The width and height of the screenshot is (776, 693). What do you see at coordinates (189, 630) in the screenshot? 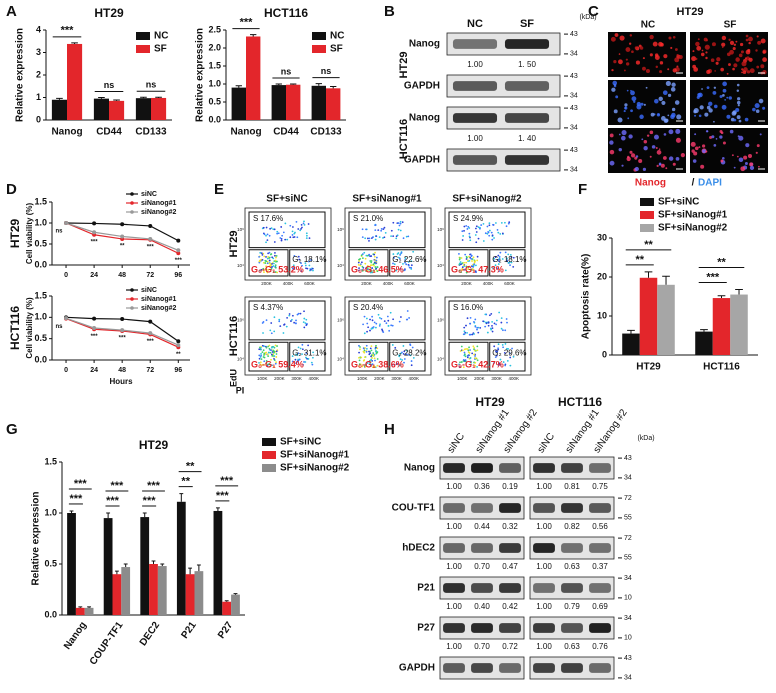
I see `x-tick-label: P21` at bounding box center [189, 630].